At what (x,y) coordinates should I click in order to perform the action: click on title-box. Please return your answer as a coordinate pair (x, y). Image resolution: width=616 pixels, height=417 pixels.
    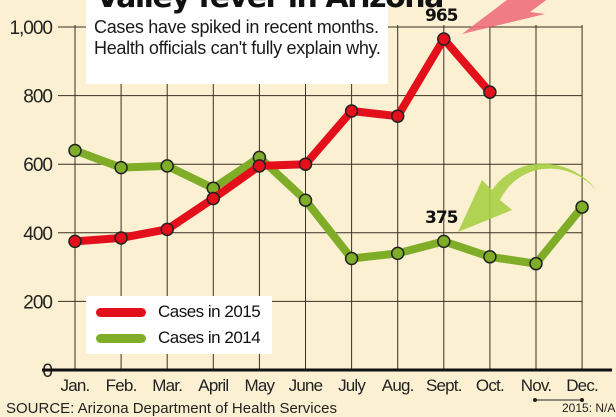
    Looking at the image, I should click on (237, 42).